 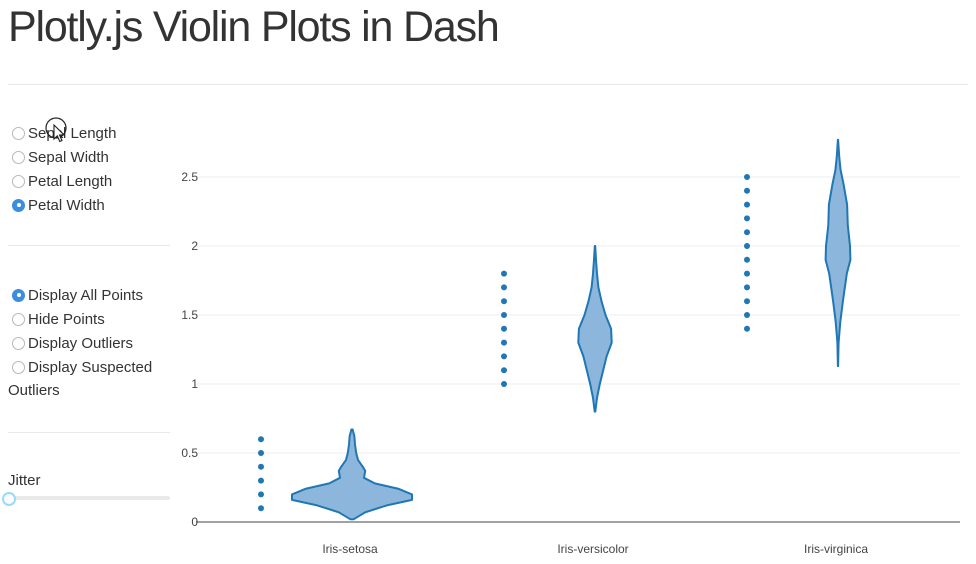 I want to click on y-tick-label: 1, so click(x=194, y=384).